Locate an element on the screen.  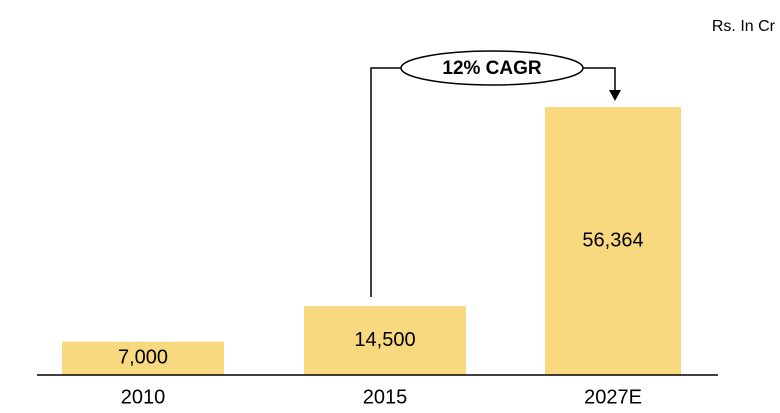
x-tick-label: 2027E is located at coordinates (613, 397).